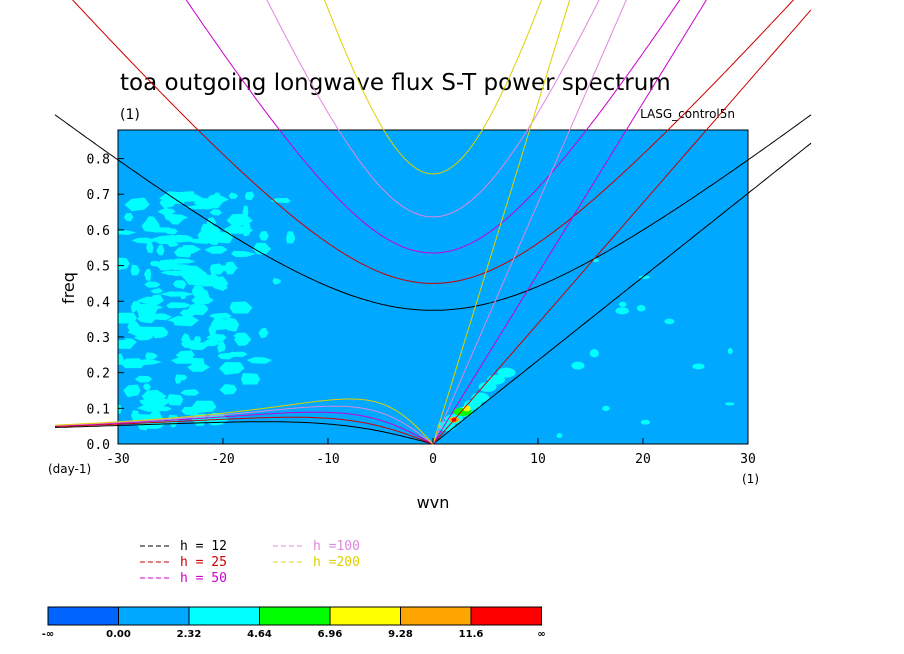 This screenshot has width=904, height=654. I want to click on legend-entry: h = 12, so click(203, 546).